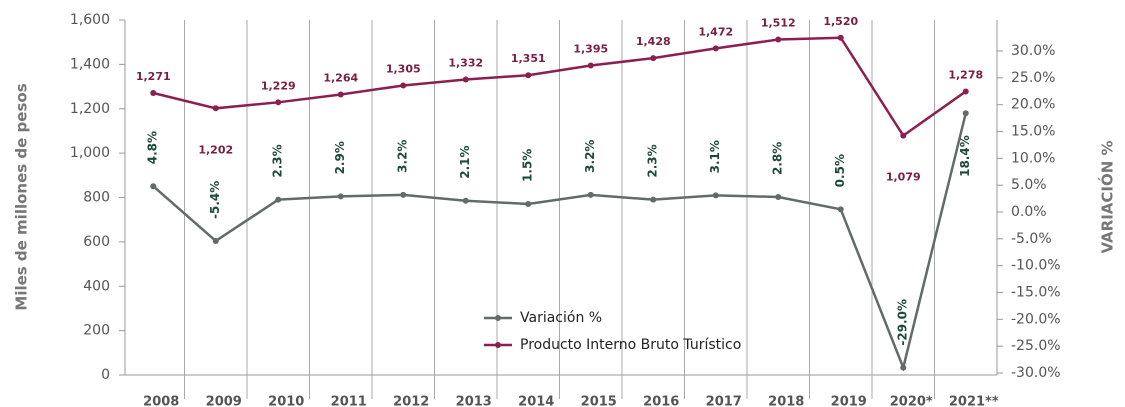 Image resolution: width=1125 pixels, height=407 pixels. Describe the element at coordinates (1107, 196) in the screenshot. I see `y2-axis-label: VARIACIÓN %` at that location.